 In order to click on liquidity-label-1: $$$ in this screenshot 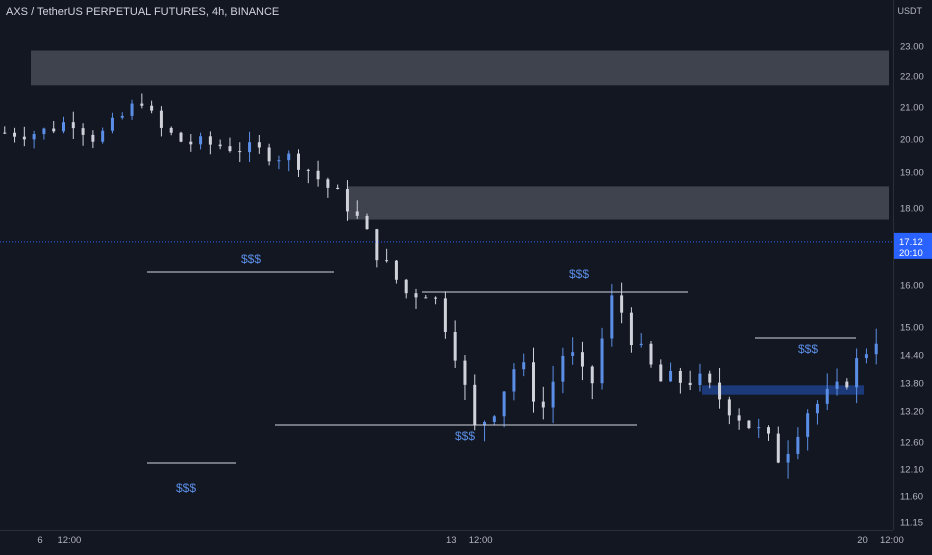, I will do `click(251, 259)`.